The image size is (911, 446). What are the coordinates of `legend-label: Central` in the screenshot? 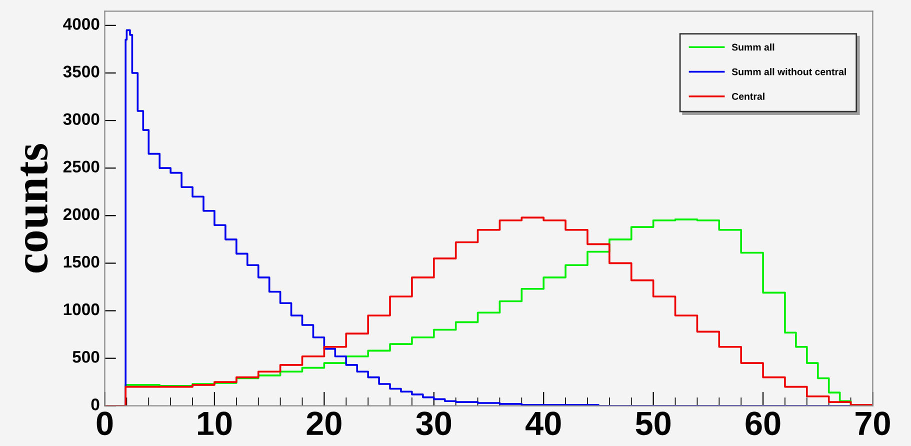 It's located at (748, 96).